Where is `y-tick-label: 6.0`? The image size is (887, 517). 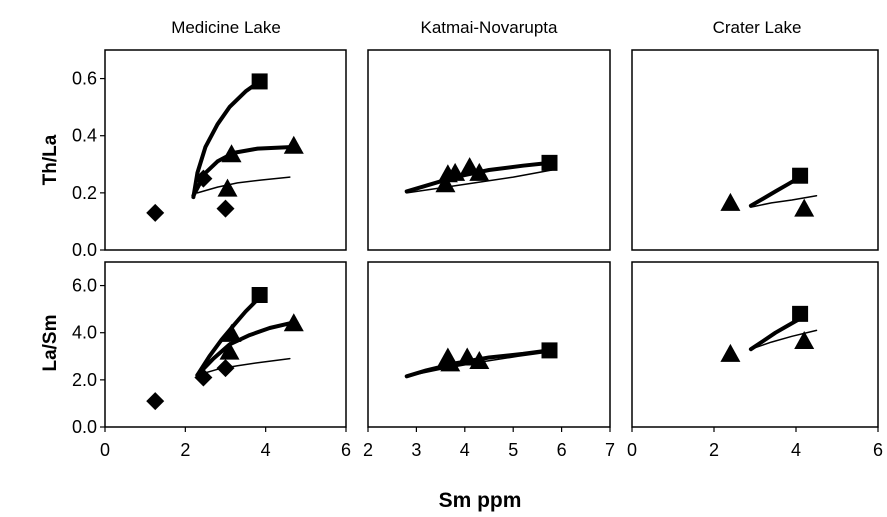 y-tick-label: 6.0 is located at coordinates (84, 286).